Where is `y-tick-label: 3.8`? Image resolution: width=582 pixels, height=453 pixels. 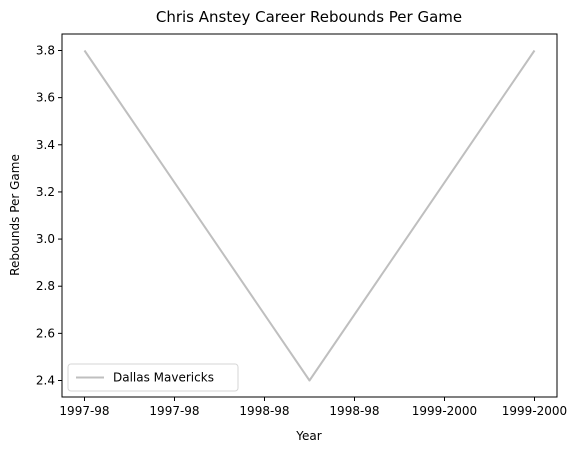 y-tick-label: 3.8 is located at coordinates (45, 51).